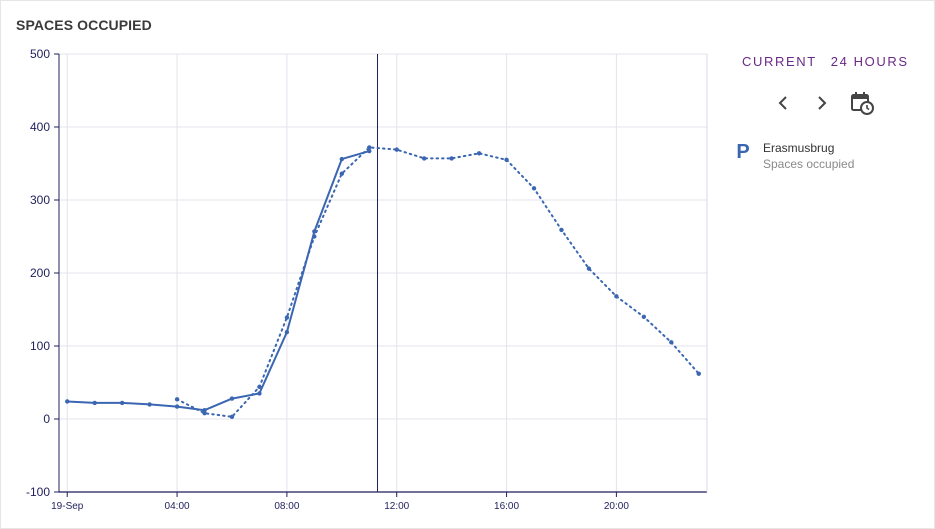  I want to click on legend-subtitle: Spaces occupied, so click(809, 164).